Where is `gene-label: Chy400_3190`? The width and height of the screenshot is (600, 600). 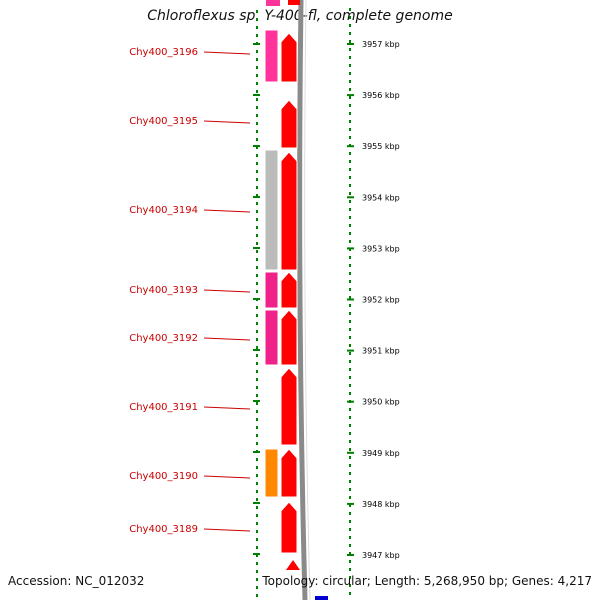
gene-label: Chy400_3190 is located at coordinates (163, 476).